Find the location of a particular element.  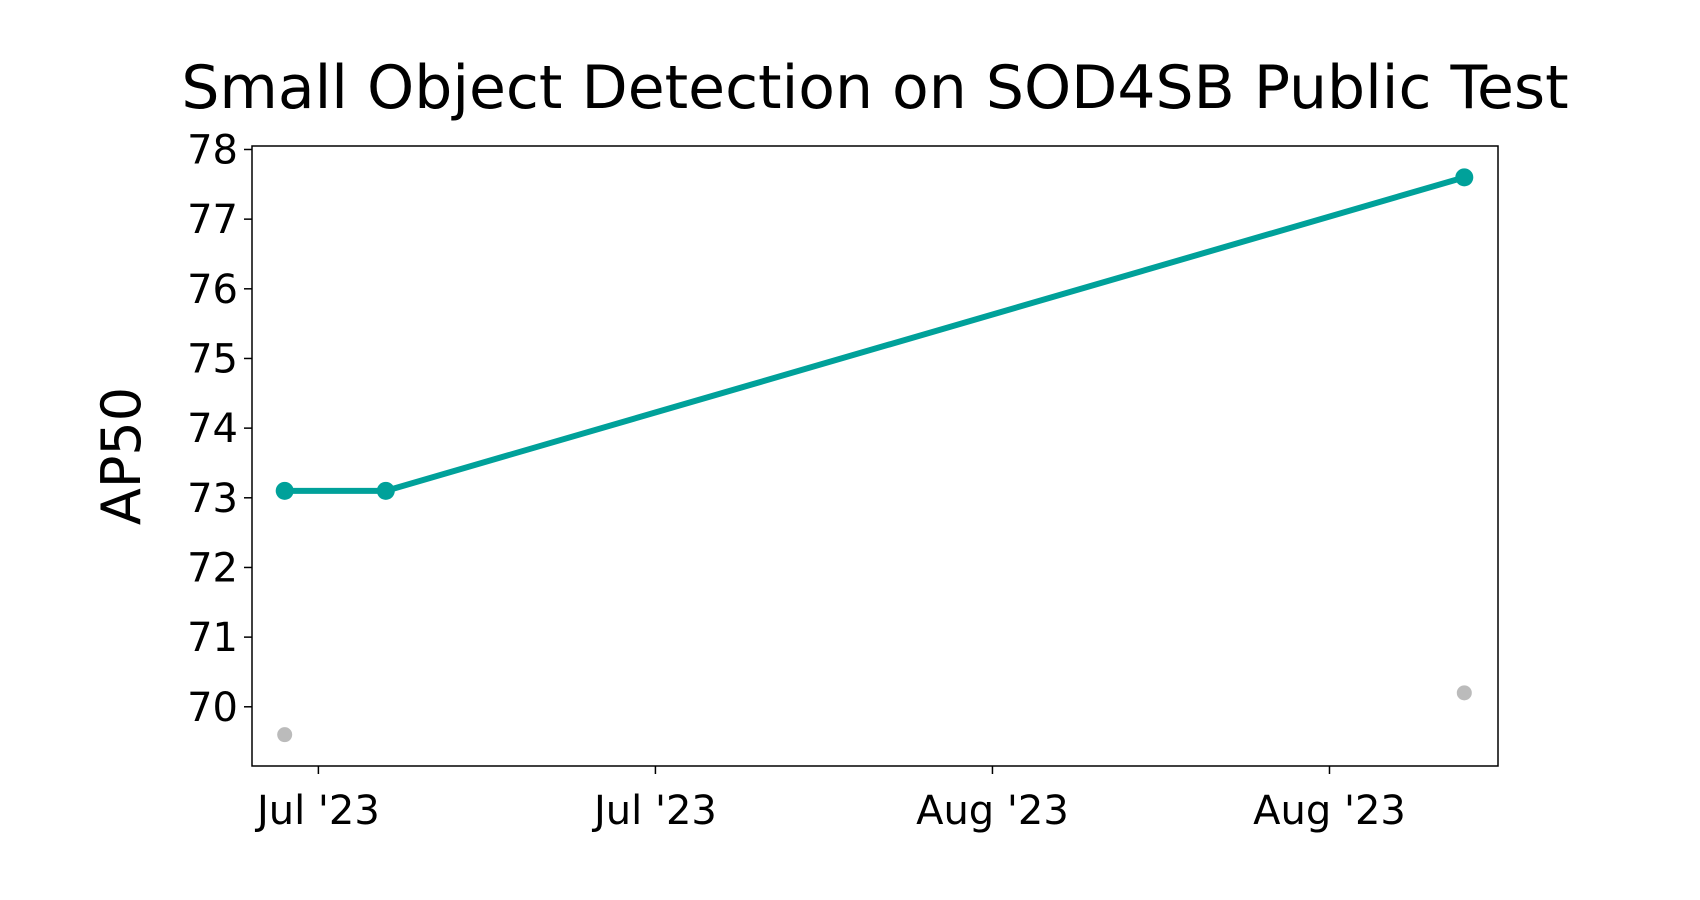

y-tick-label: 70 is located at coordinates (212, 708).